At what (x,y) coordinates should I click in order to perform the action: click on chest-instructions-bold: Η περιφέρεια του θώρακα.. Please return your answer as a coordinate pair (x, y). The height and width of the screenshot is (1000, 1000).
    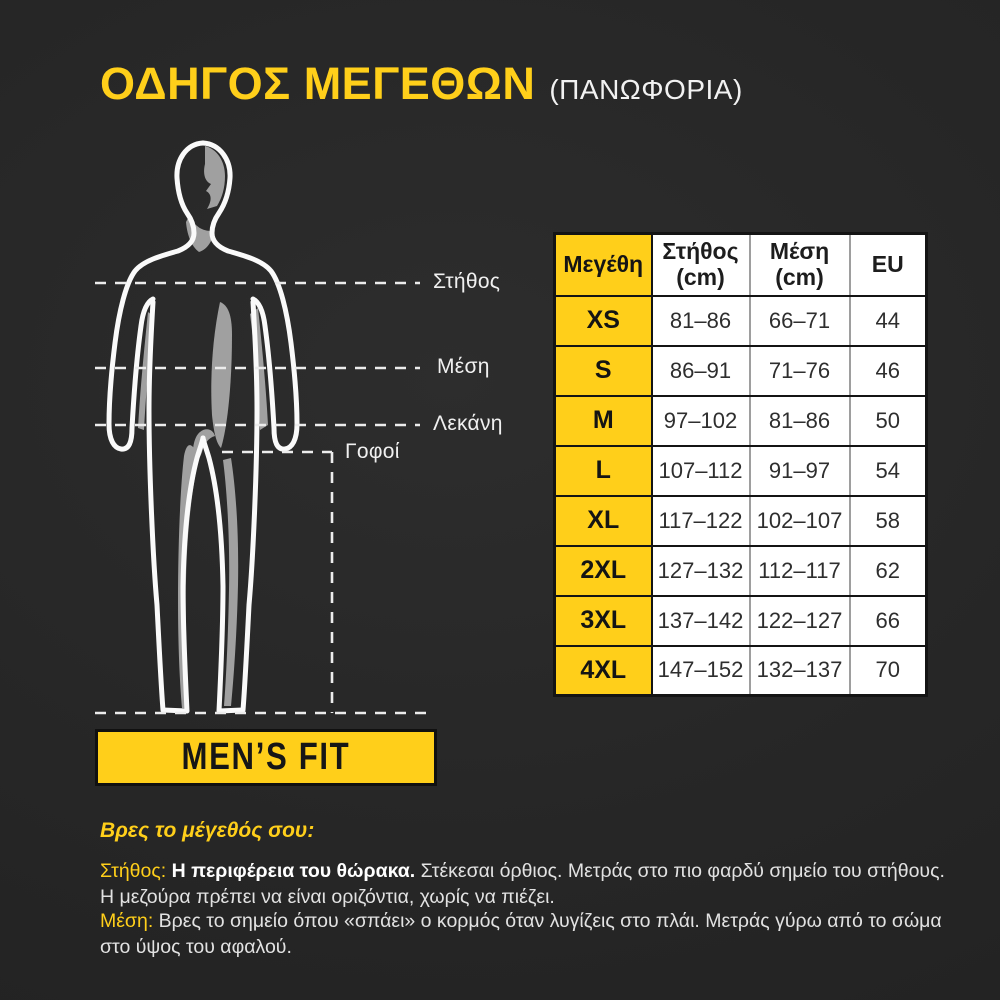
    Looking at the image, I should click on (293, 871).